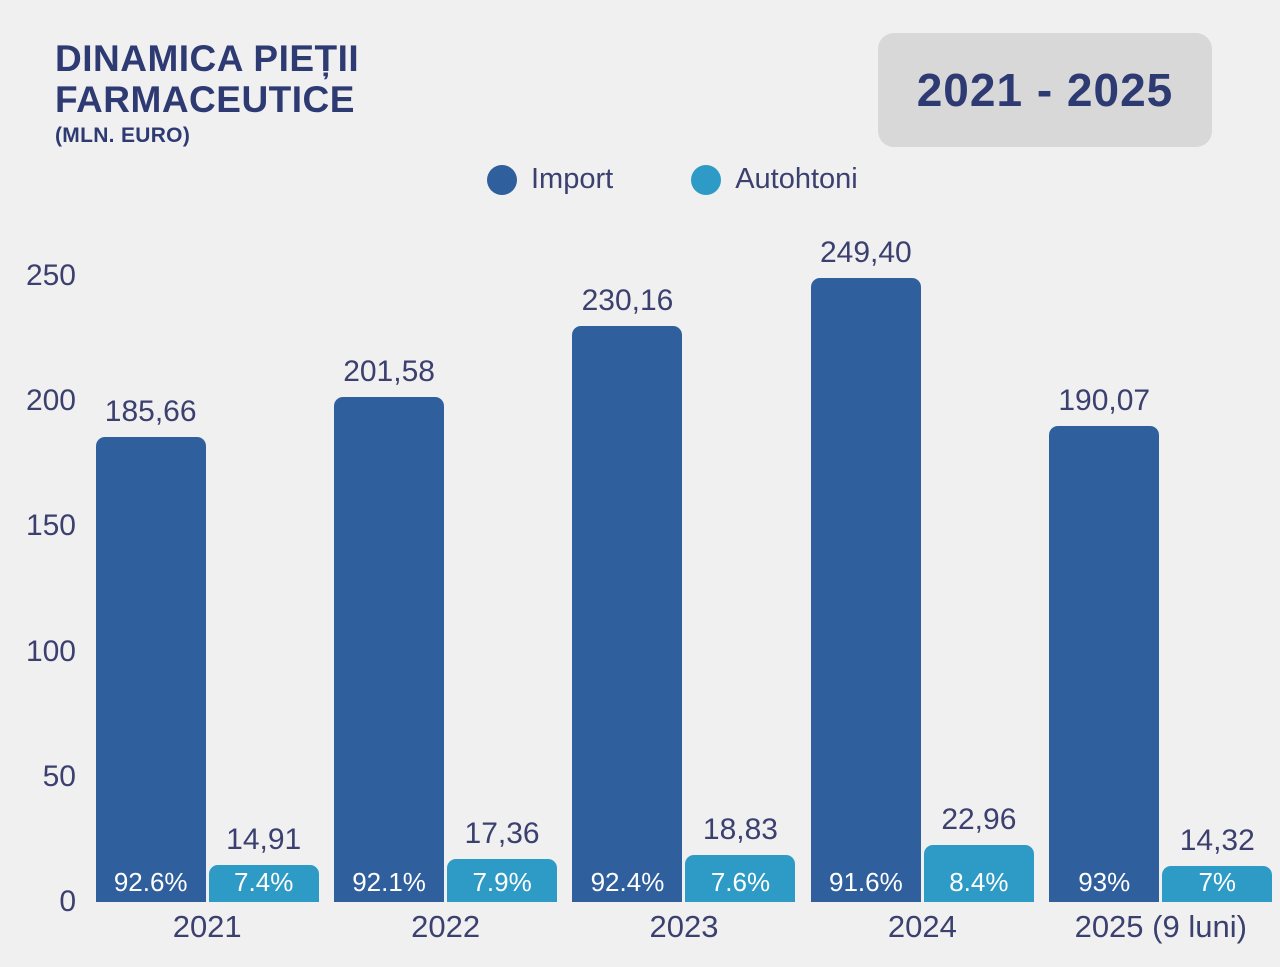  Describe the element at coordinates (207, 58) in the screenshot. I see `page-title-line1: DINAMICA PIEȚII` at that location.